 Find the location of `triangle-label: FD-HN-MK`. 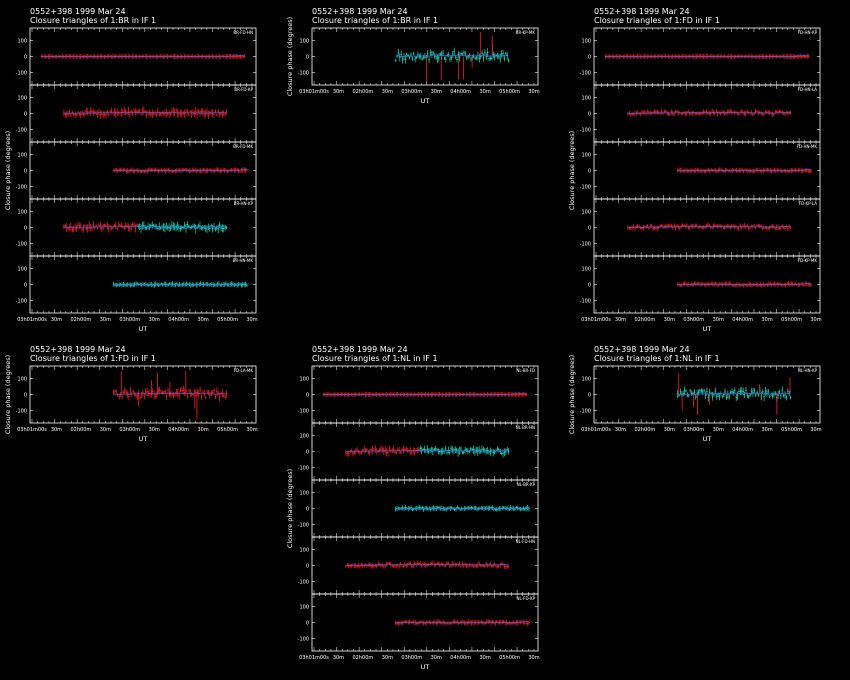

triangle-label: FD-HN-MK is located at coordinates (807, 146).